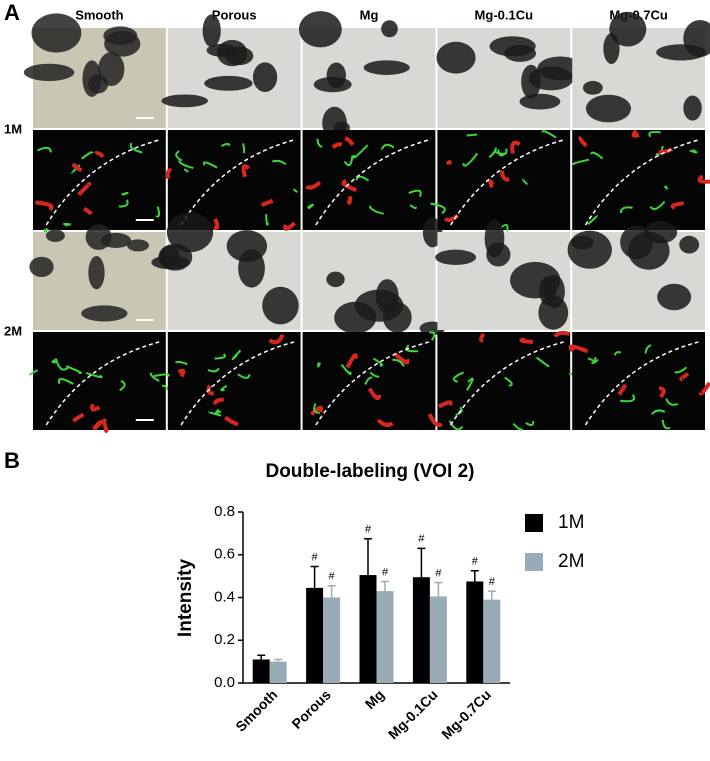 The width and height of the screenshot is (710, 761). What do you see at coordinates (99, 14) in the screenshot?
I see `column-header: Smooth` at bounding box center [99, 14].